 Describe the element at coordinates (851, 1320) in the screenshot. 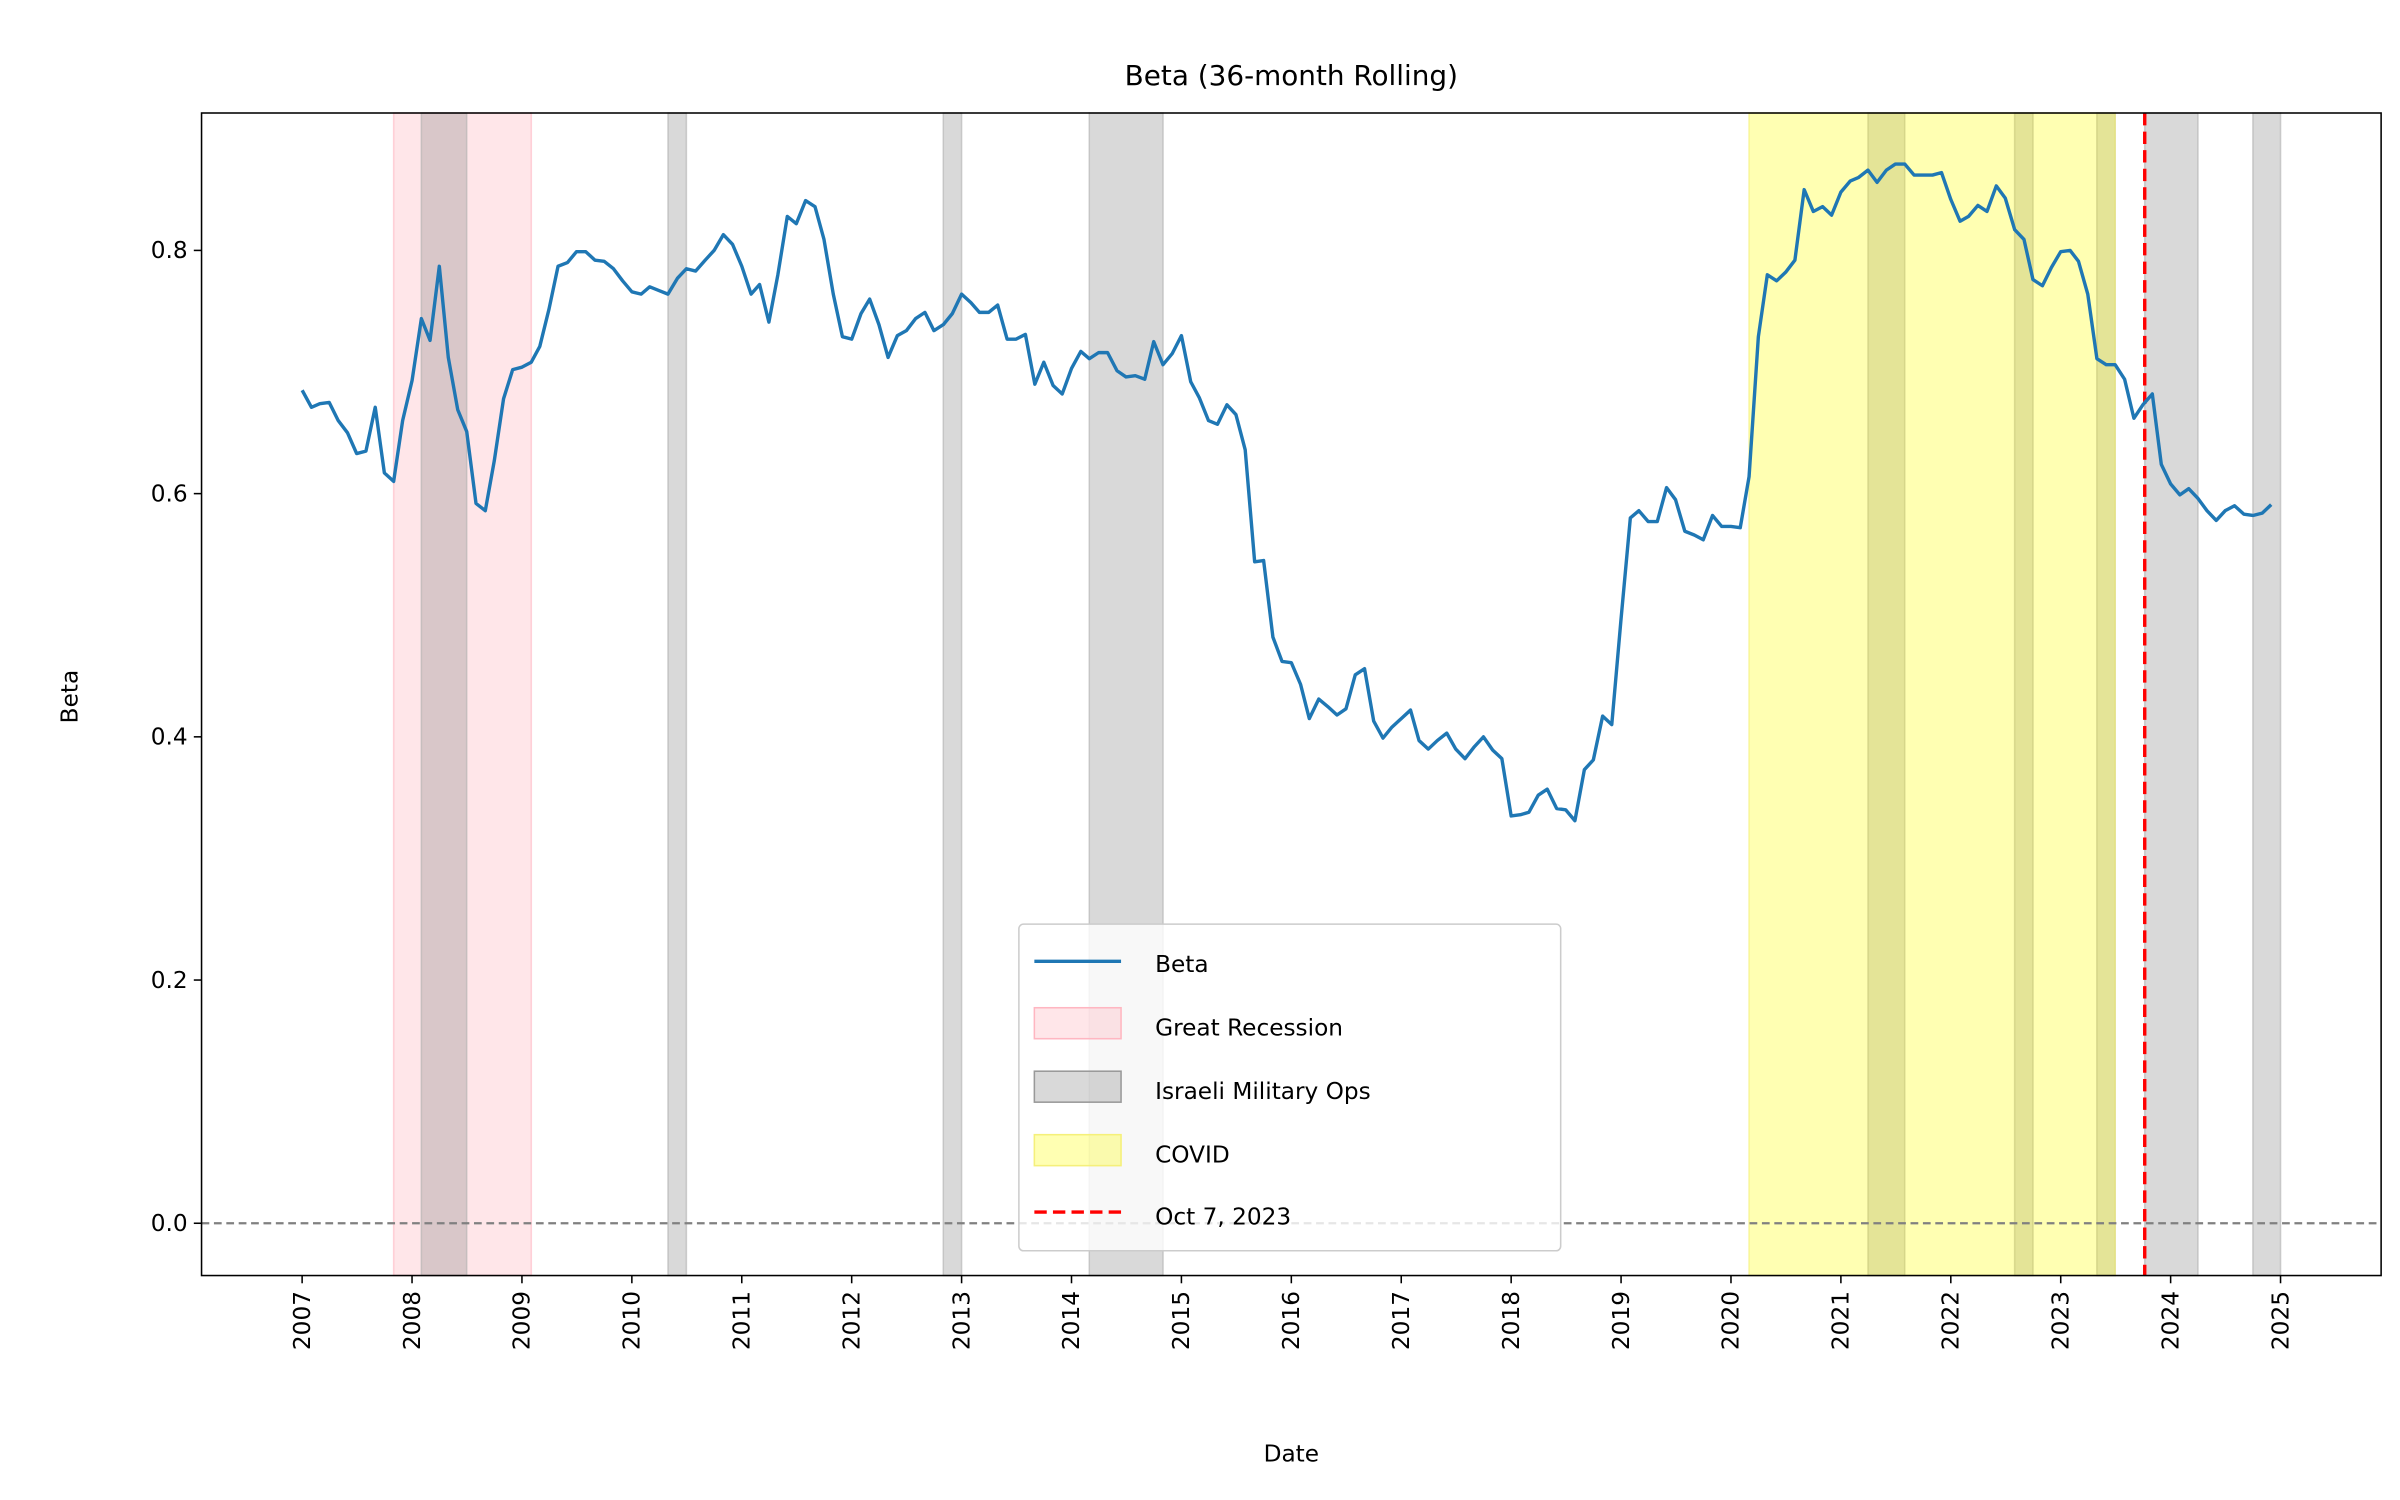

I see `x-tick-label: 2012` at that location.